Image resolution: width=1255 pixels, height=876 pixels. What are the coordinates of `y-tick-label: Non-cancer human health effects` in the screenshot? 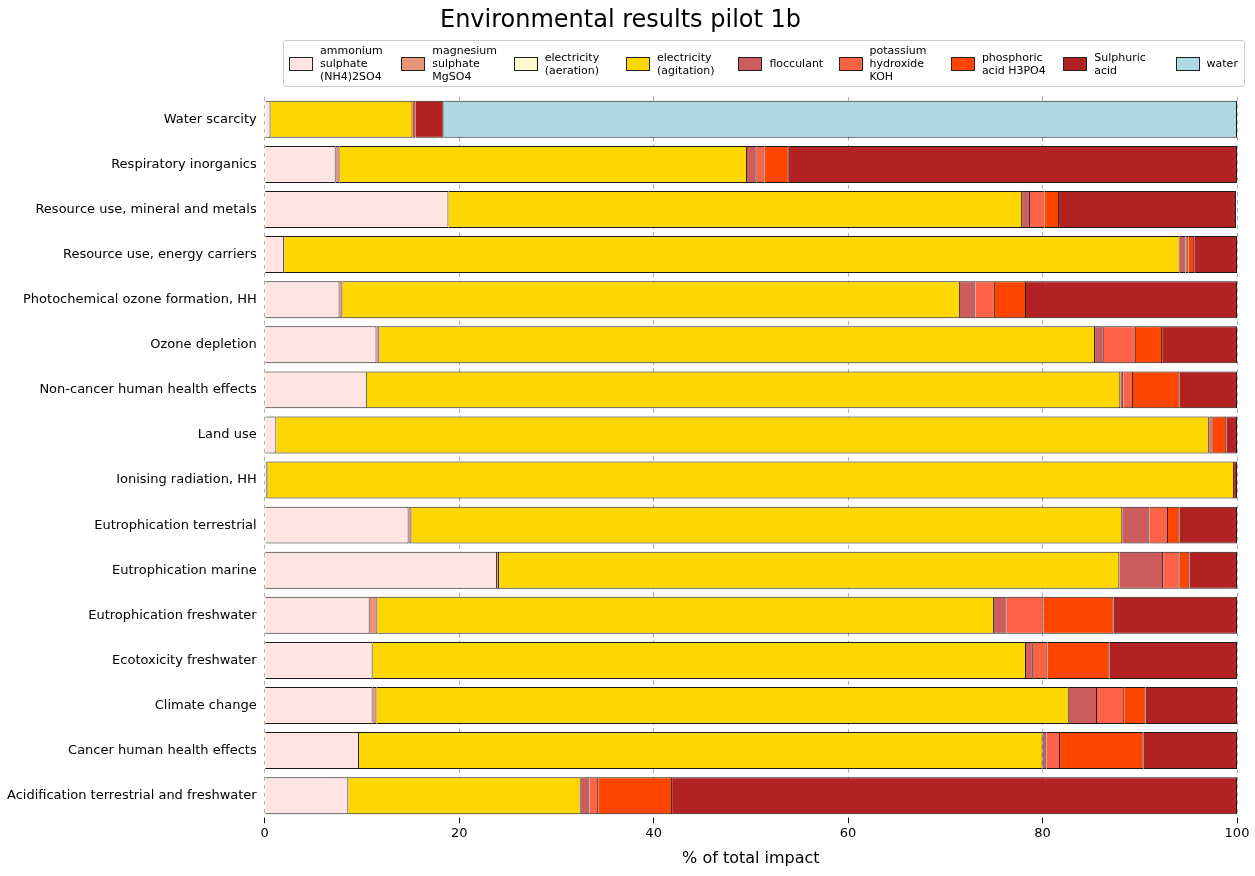 It's located at (148, 389).